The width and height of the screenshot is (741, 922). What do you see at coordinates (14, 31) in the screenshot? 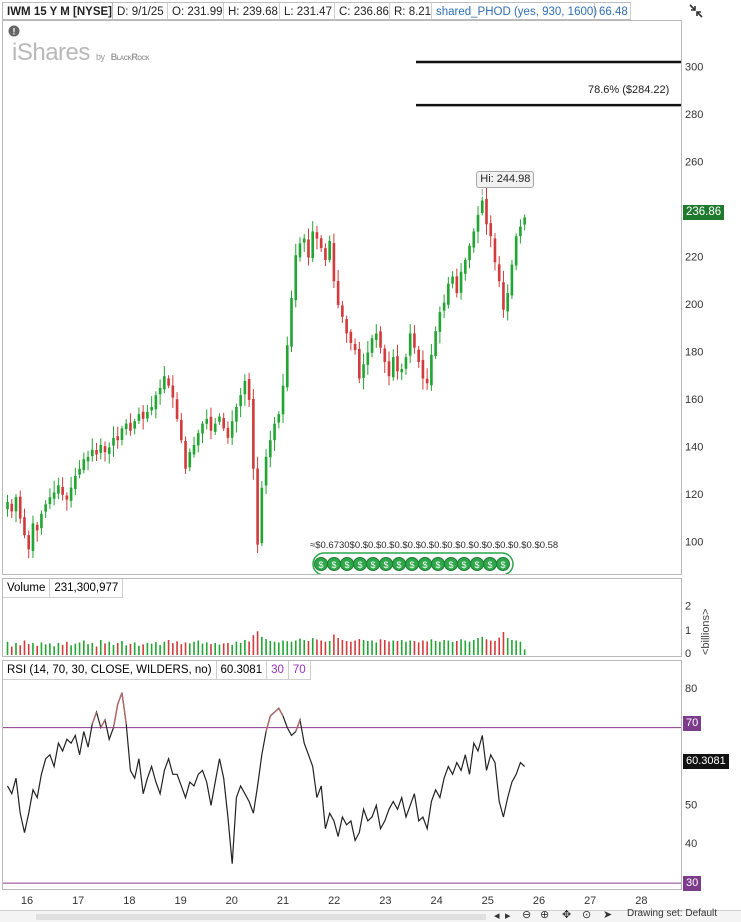
I see `info-icon: !` at bounding box center [14, 31].